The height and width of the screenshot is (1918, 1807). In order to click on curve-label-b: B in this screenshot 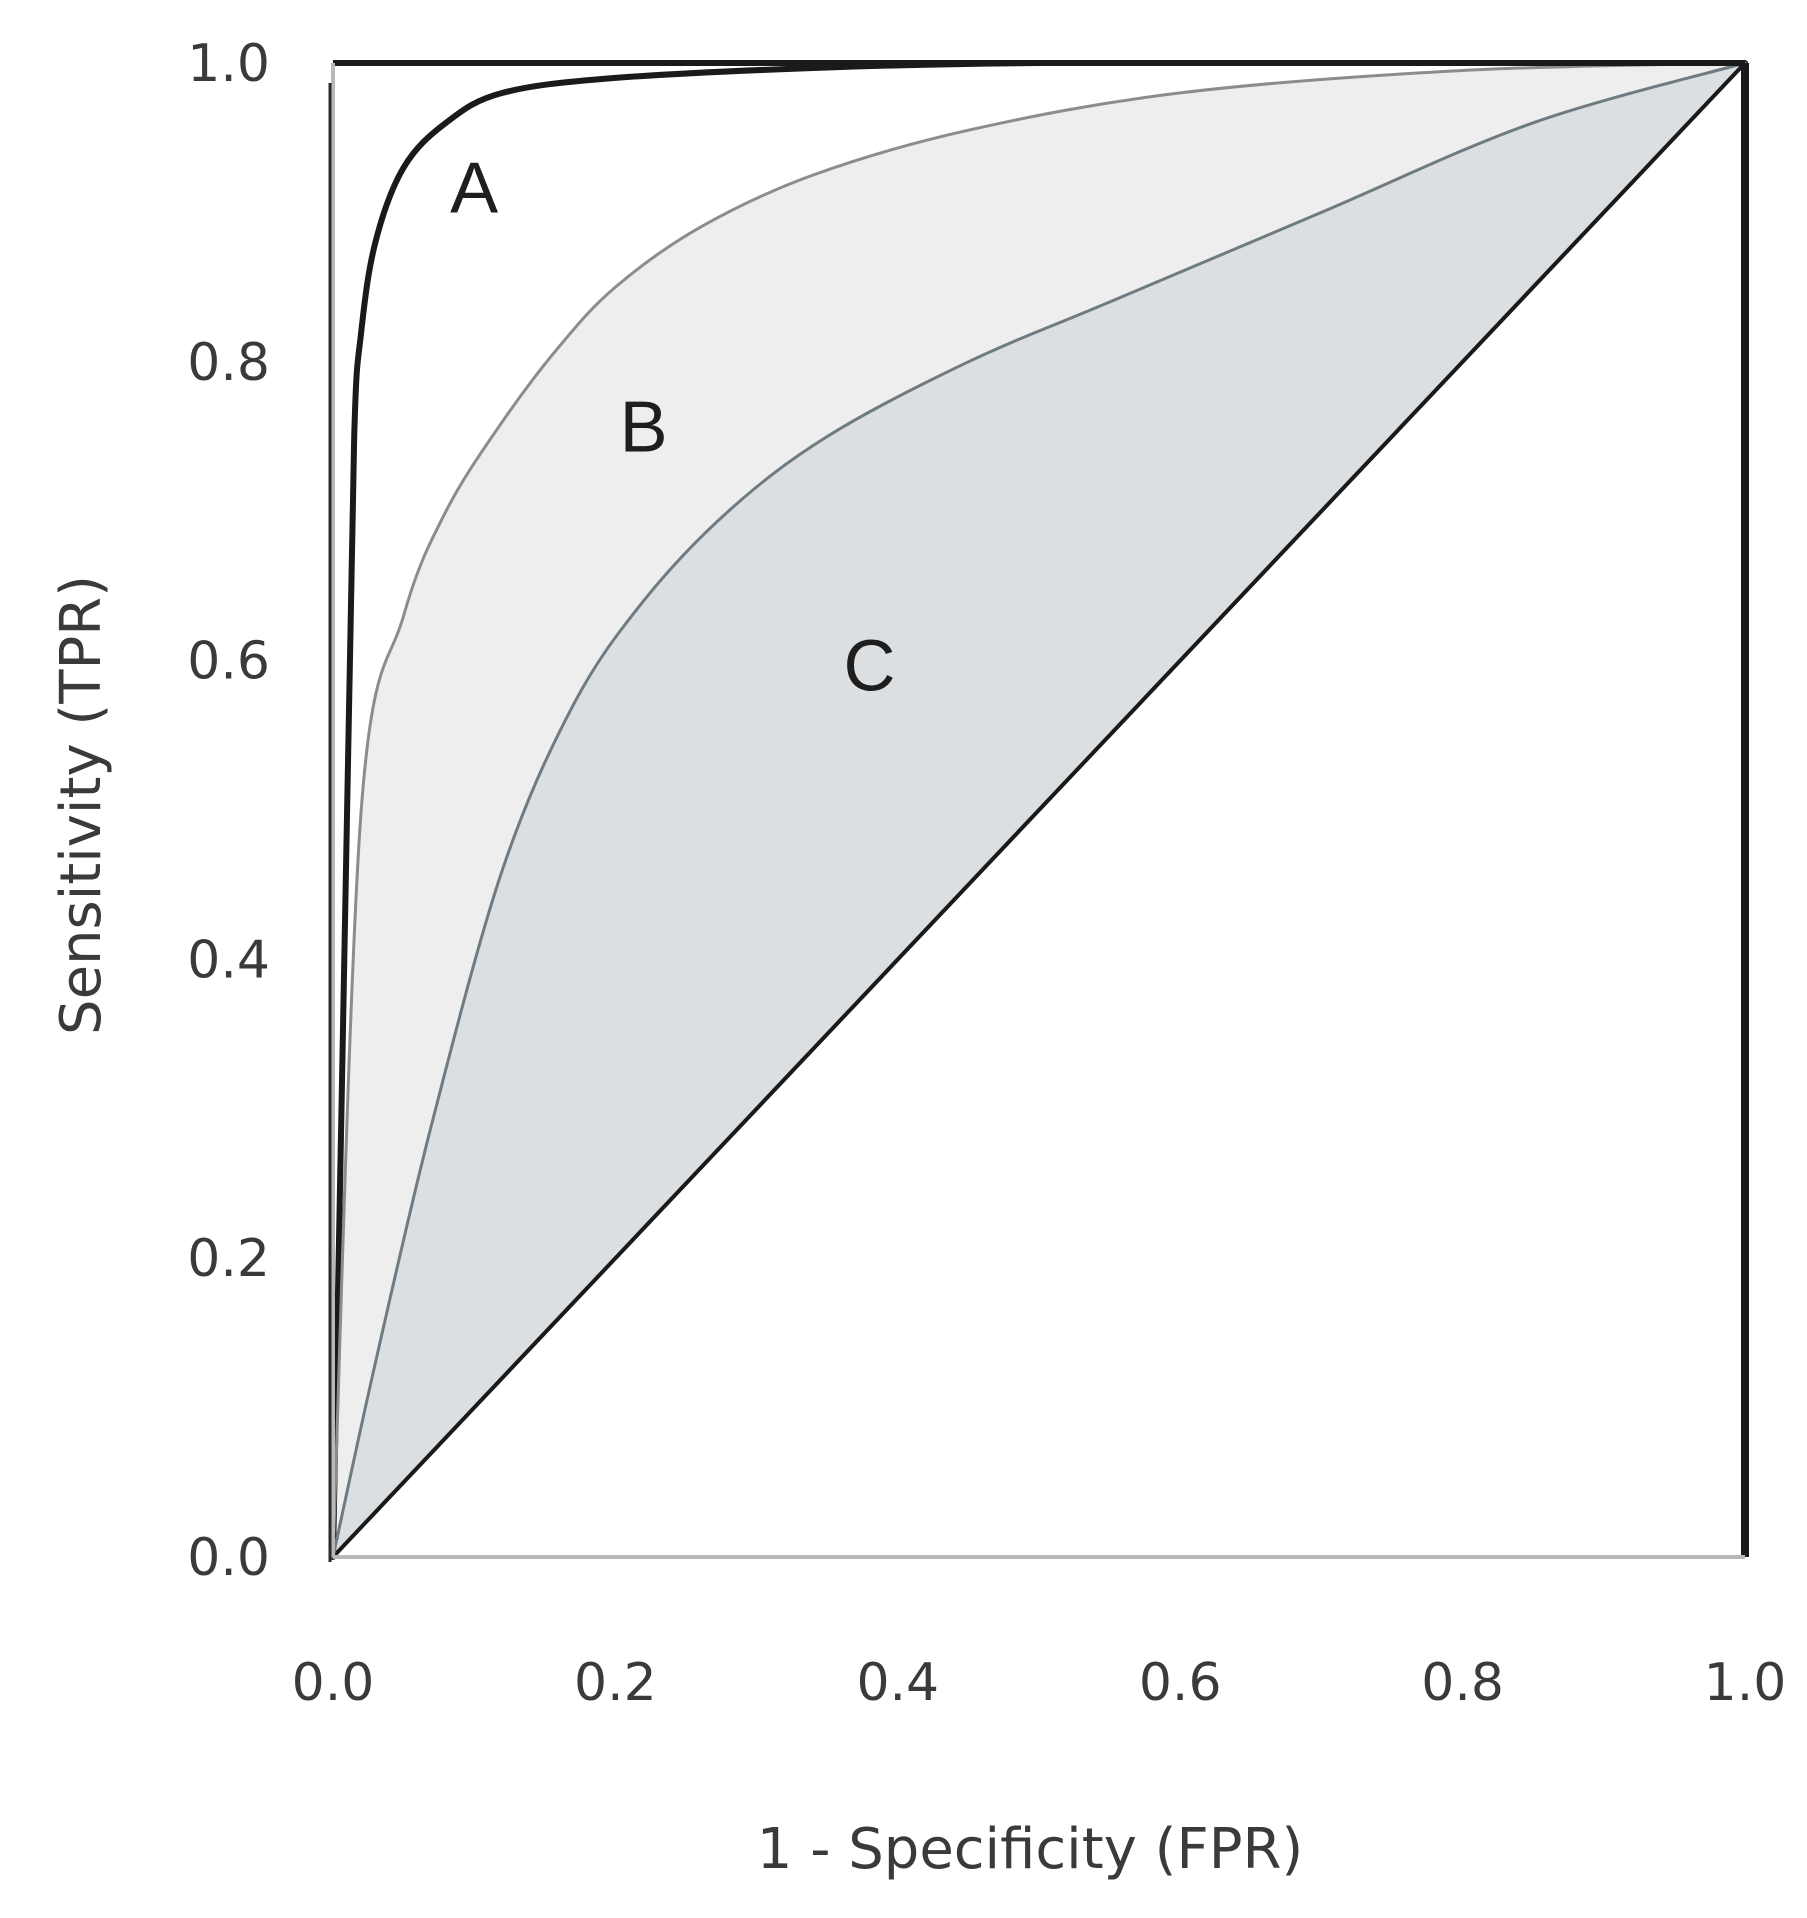, I will do `click(644, 427)`.